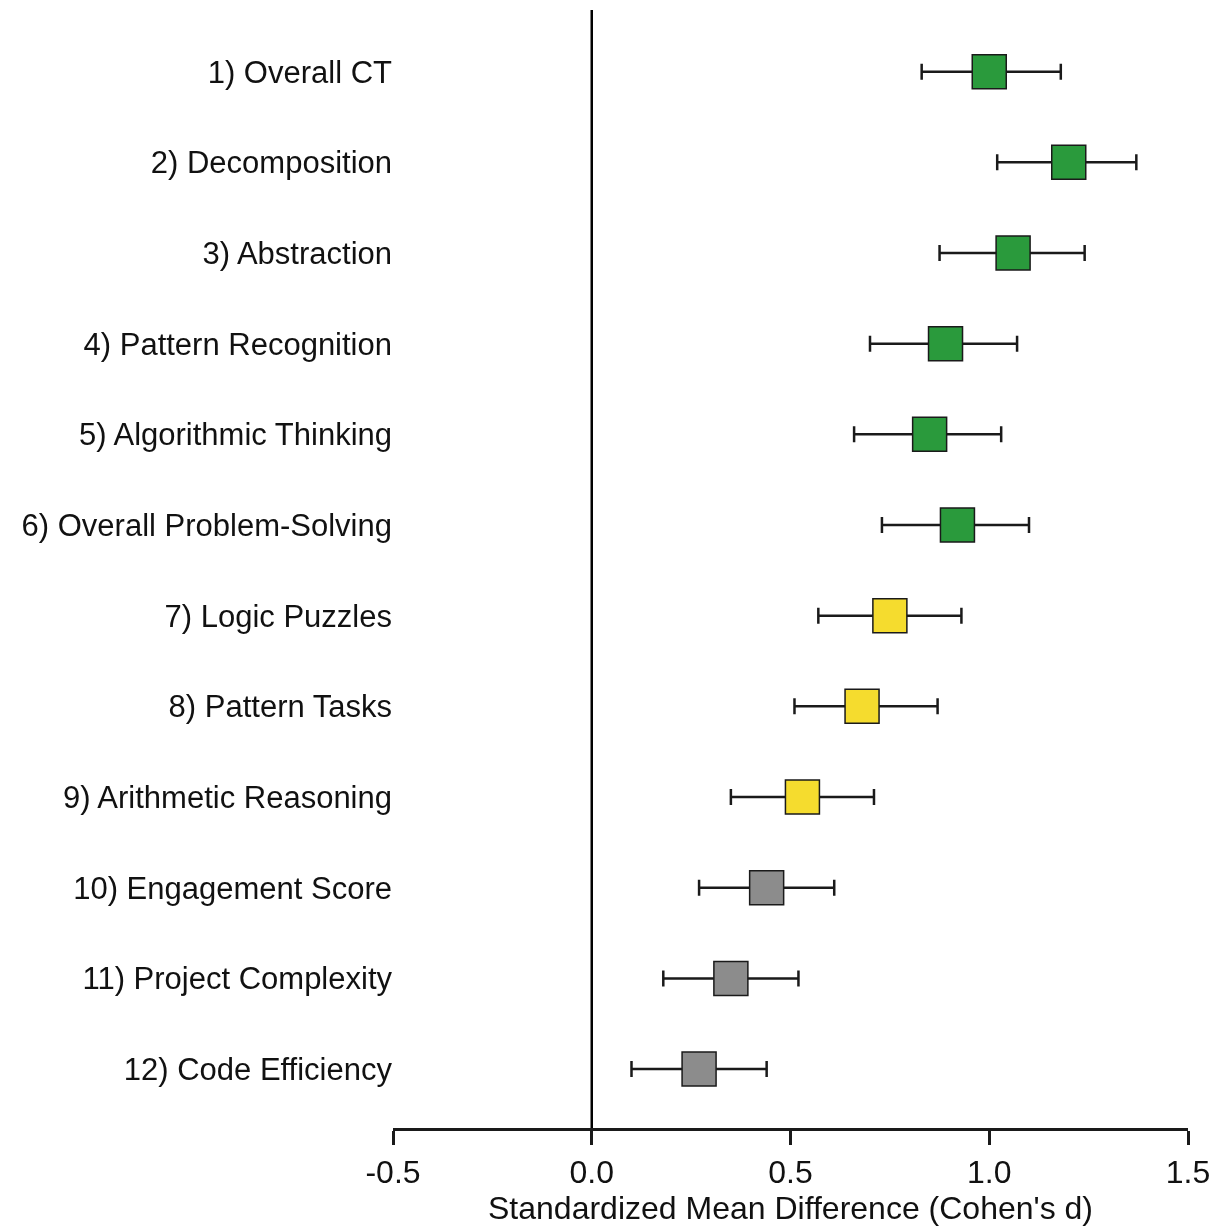 Image resolution: width=1228 pixels, height=1227 pixels. Describe the element at coordinates (278, 616) in the screenshot. I see `y-tick-label: 7) Logic Puzzles` at that location.